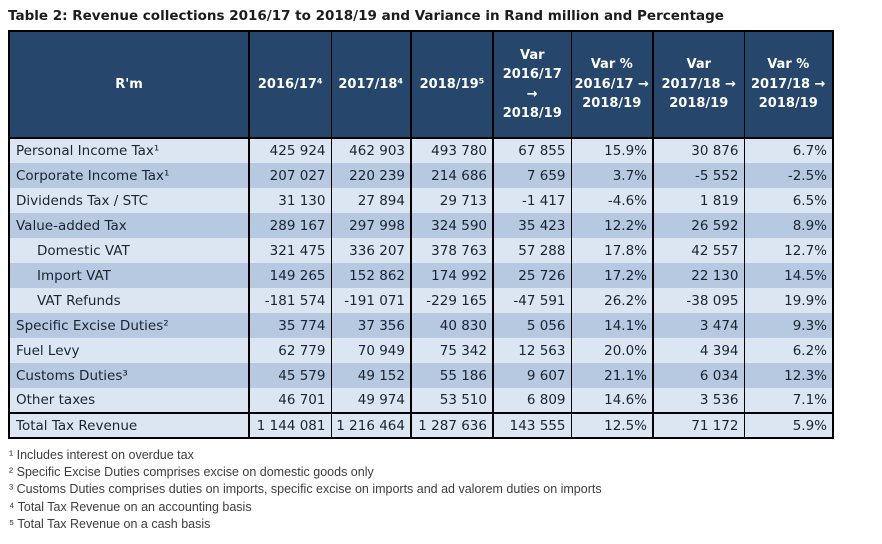  Describe the element at coordinates (128, 200) in the screenshot. I see `row-label: Dividends Tax / STC` at that location.